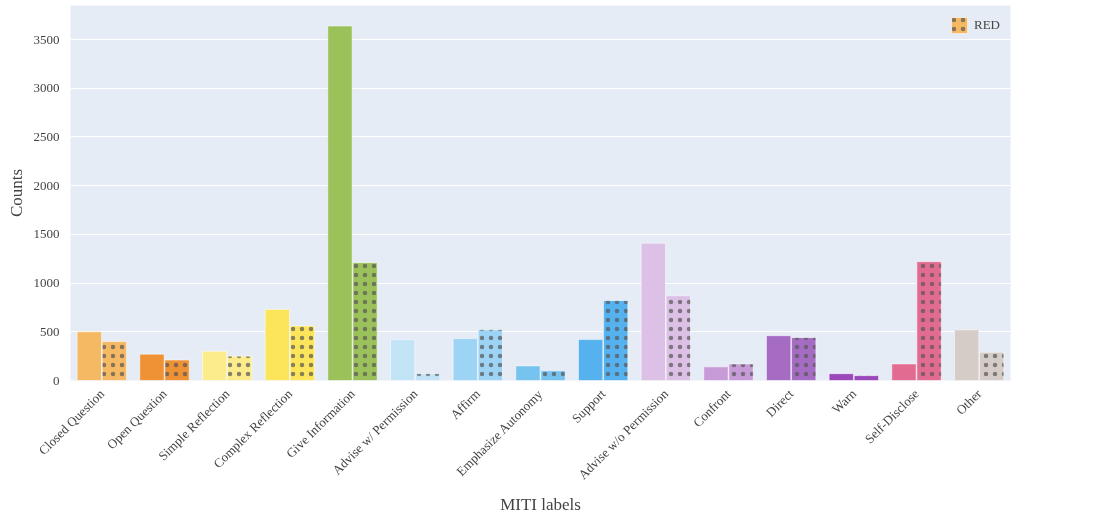 The image size is (1097, 522). What do you see at coordinates (540, 505) in the screenshot?
I see `x-axis-title: MITI labels` at bounding box center [540, 505].